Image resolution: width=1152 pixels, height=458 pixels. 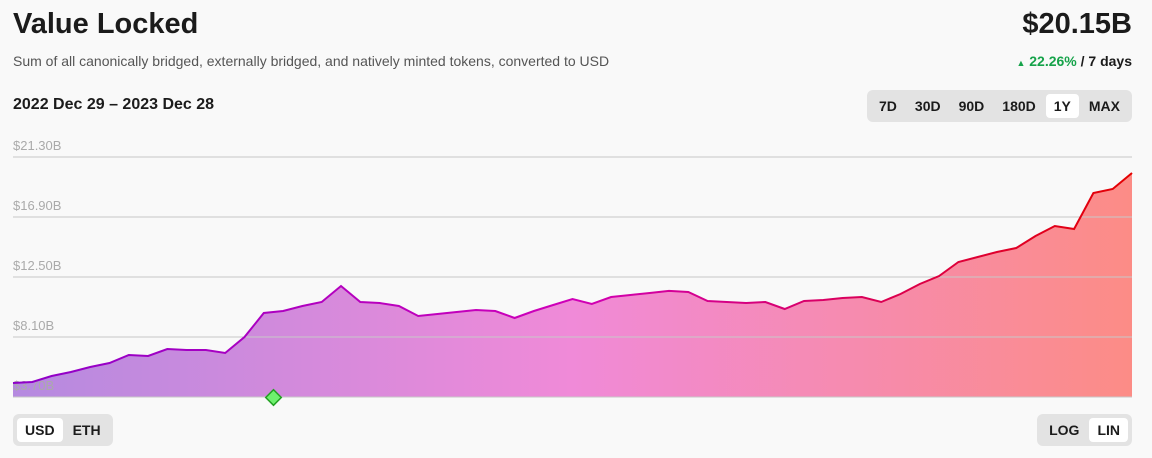 I want to click on button: ETH, so click(x=86, y=430).